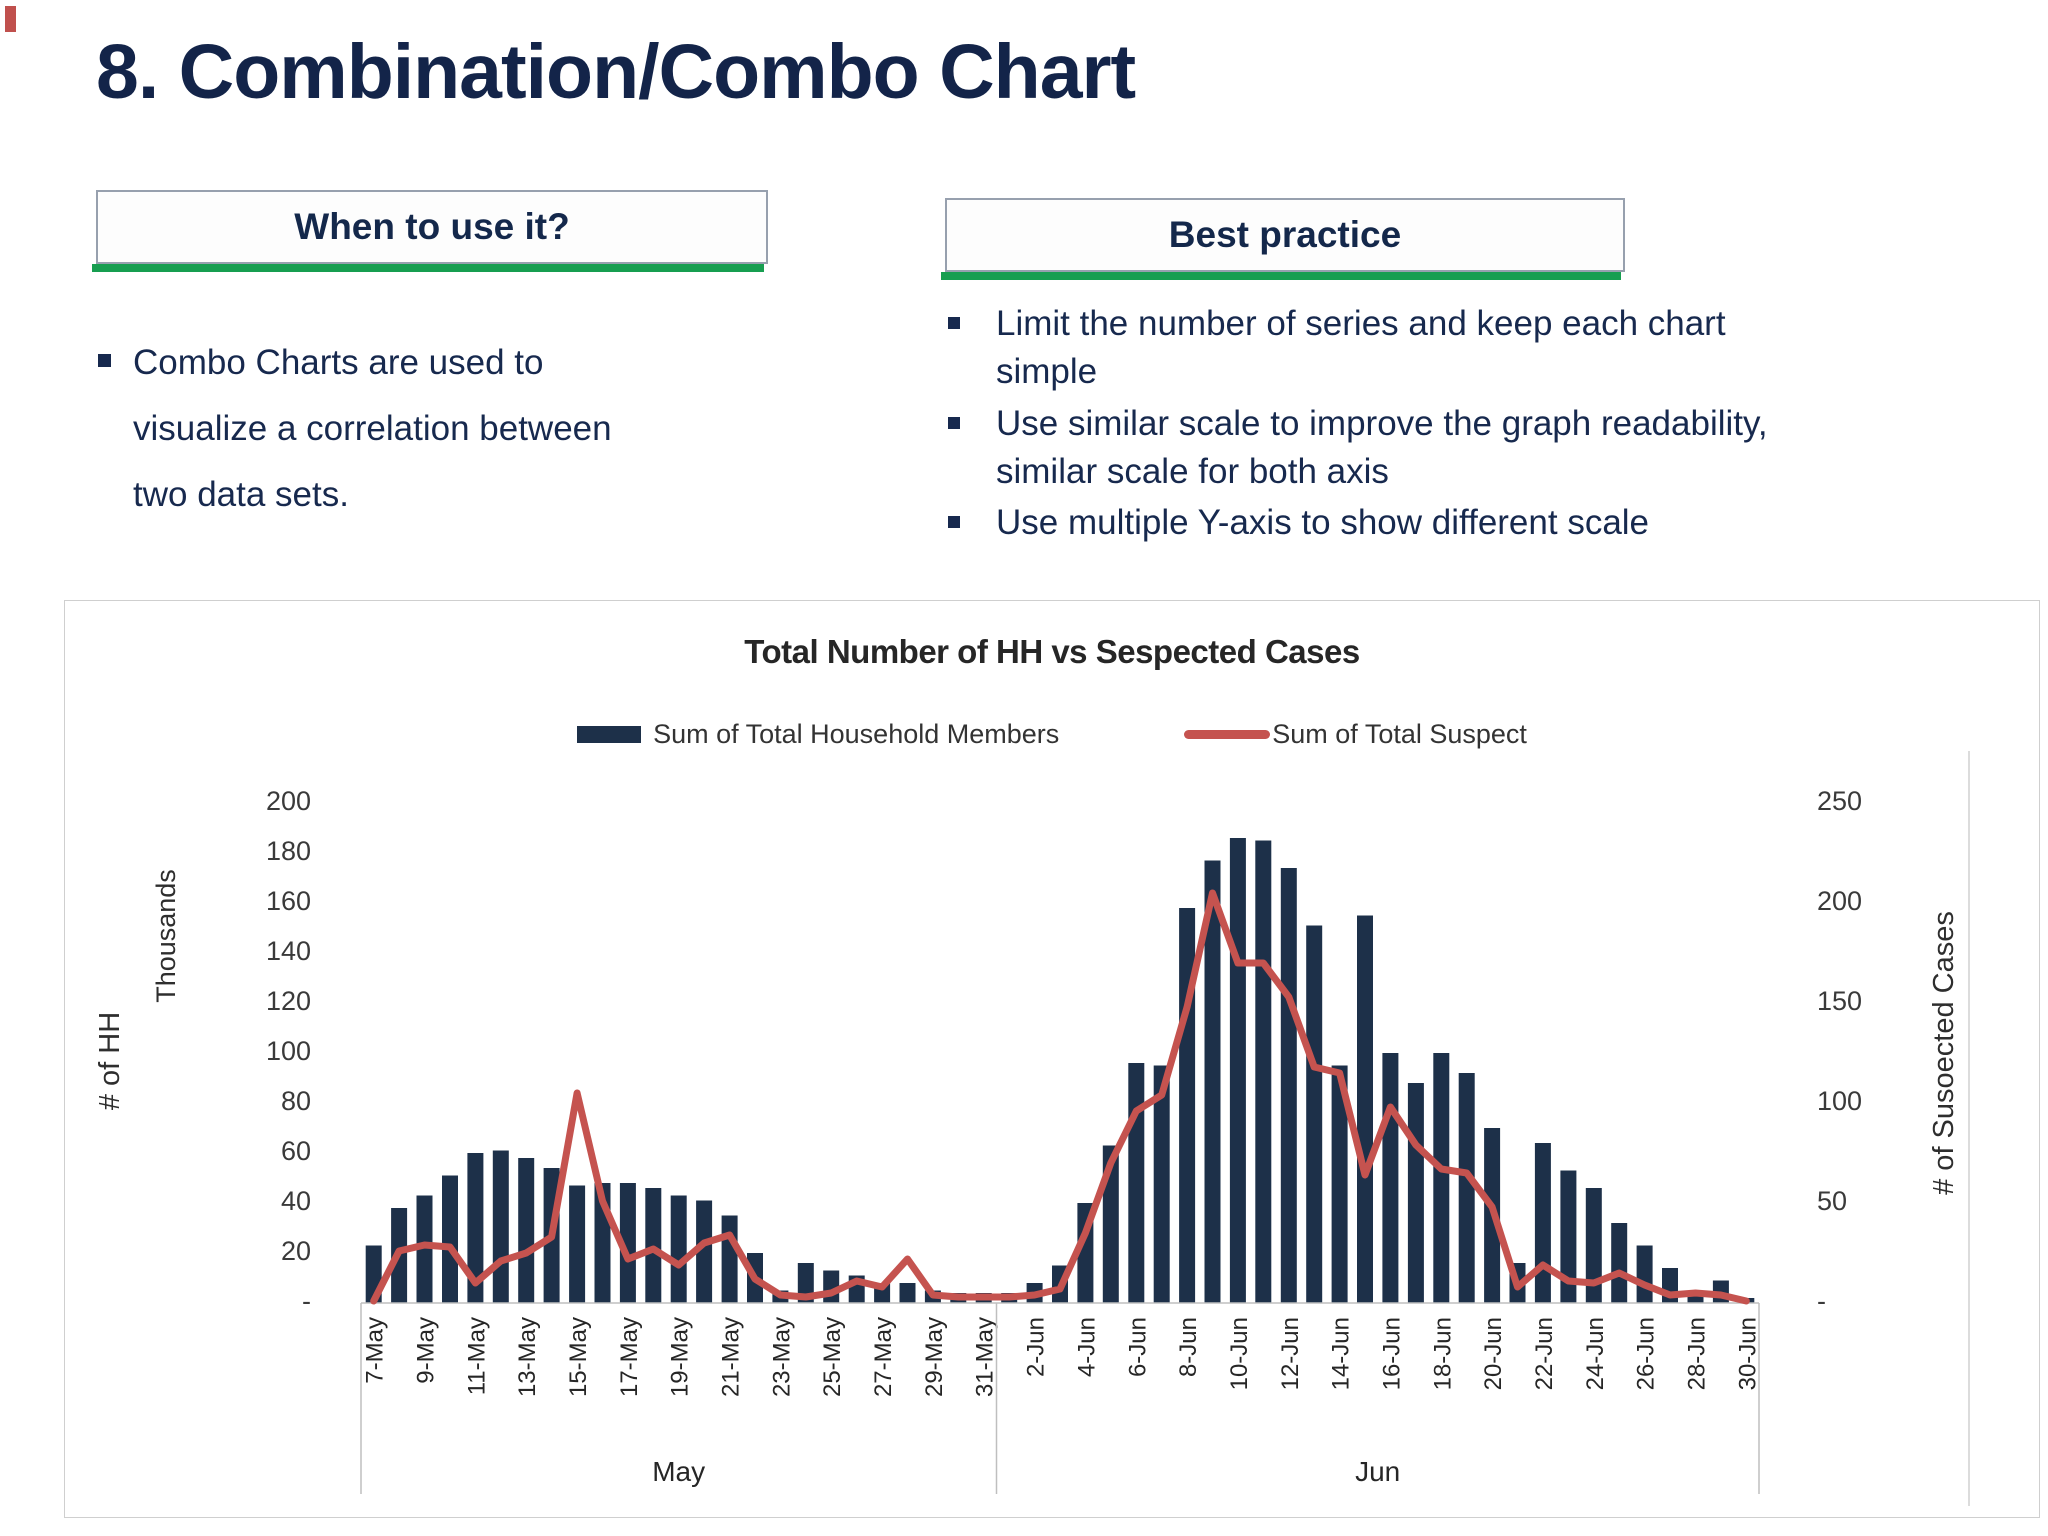 The image size is (2048, 1536). What do you see at coordinates (288, 951) in the screenshot?
I see `axis-tick-label: 140` at bounding box center [288, 951].